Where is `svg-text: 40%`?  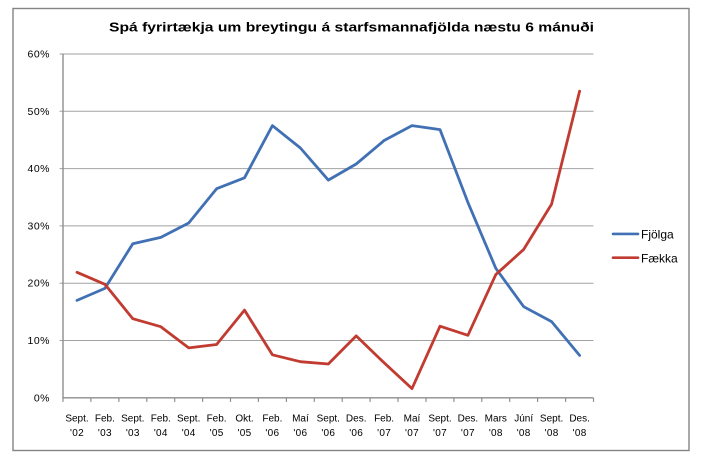 svg-text: 40% is located at coordinates (38, 169).